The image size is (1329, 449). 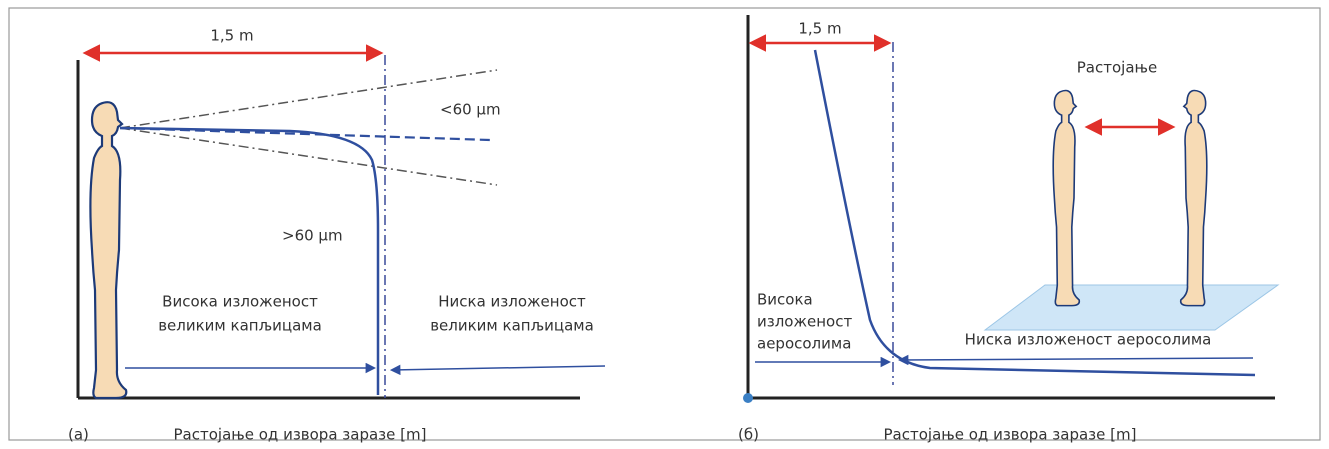 What do you see at coordinates (240, 302) in the screenshot?
I see `high-exposure: Висока изложеност` at bounding box center [240, 302].